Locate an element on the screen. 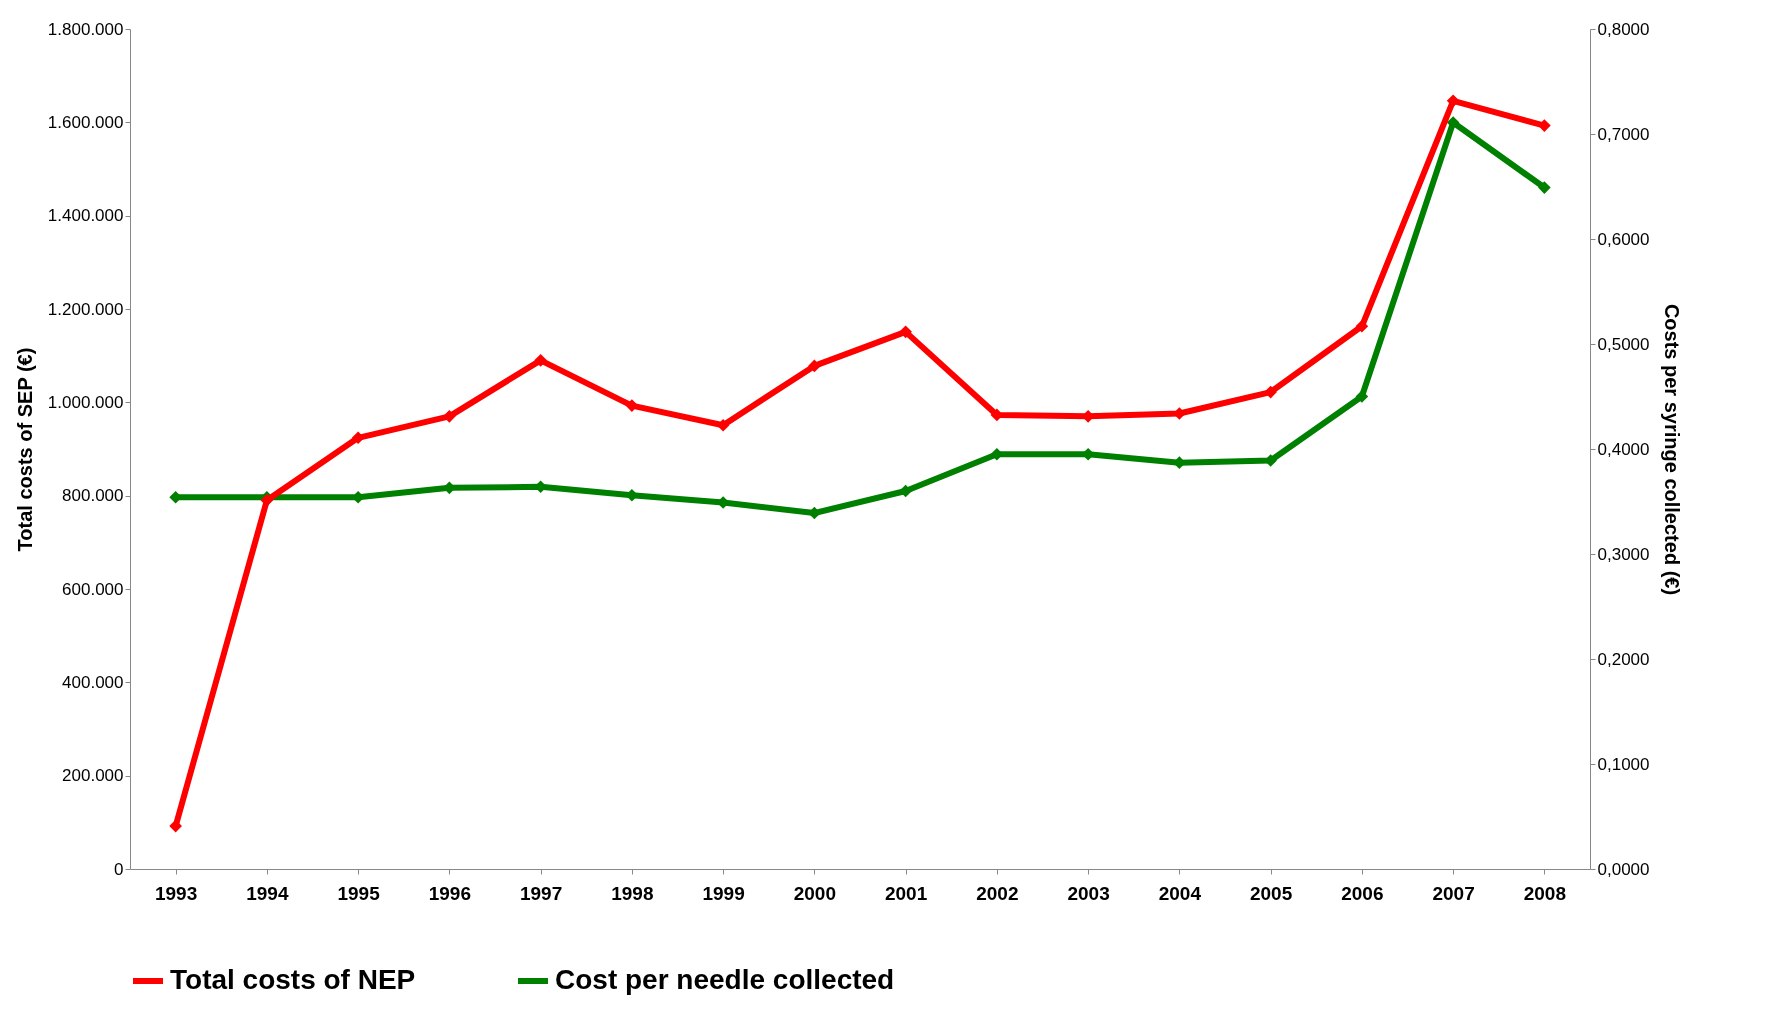  y2-tick-label: 0,7000 is located at coordinates (1623, 134).